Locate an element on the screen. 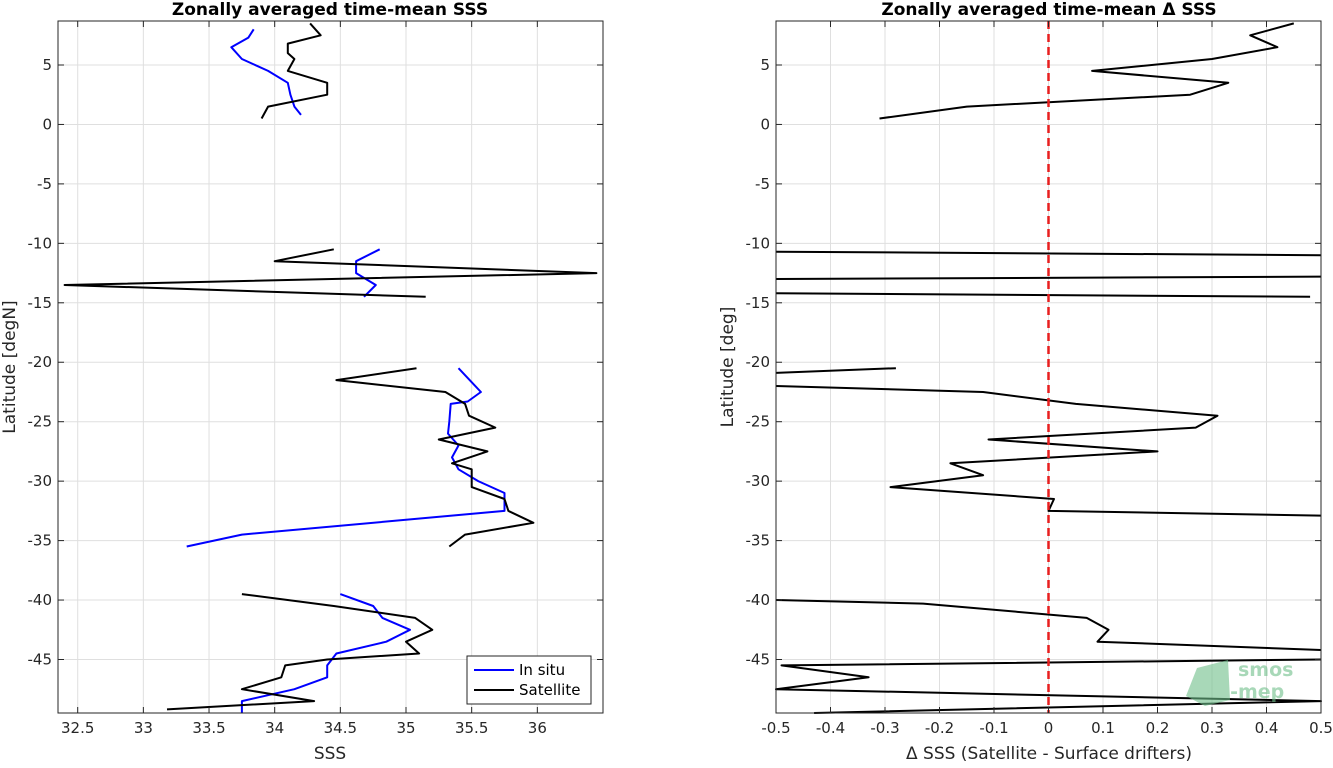 Image resolution: width=1333 pixels, height=768 pixels. left-chart-y-tick-label: 0 is located at coordinates (47, 124).